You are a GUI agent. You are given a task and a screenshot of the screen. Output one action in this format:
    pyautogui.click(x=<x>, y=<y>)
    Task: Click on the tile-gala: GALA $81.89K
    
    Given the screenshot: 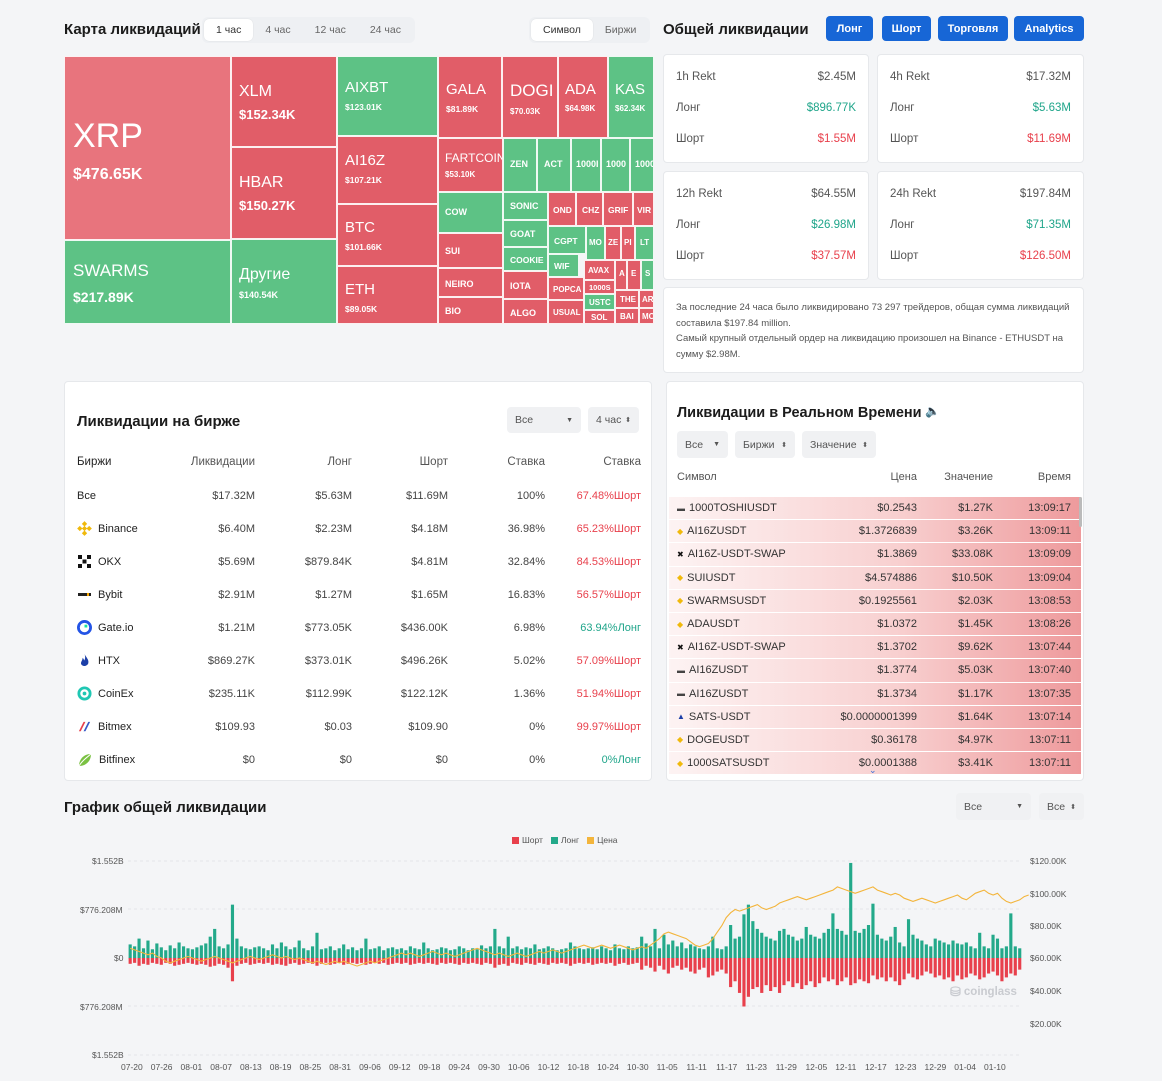 What is the action you would take?
    pyautogui.click(x=470, y=97)
    